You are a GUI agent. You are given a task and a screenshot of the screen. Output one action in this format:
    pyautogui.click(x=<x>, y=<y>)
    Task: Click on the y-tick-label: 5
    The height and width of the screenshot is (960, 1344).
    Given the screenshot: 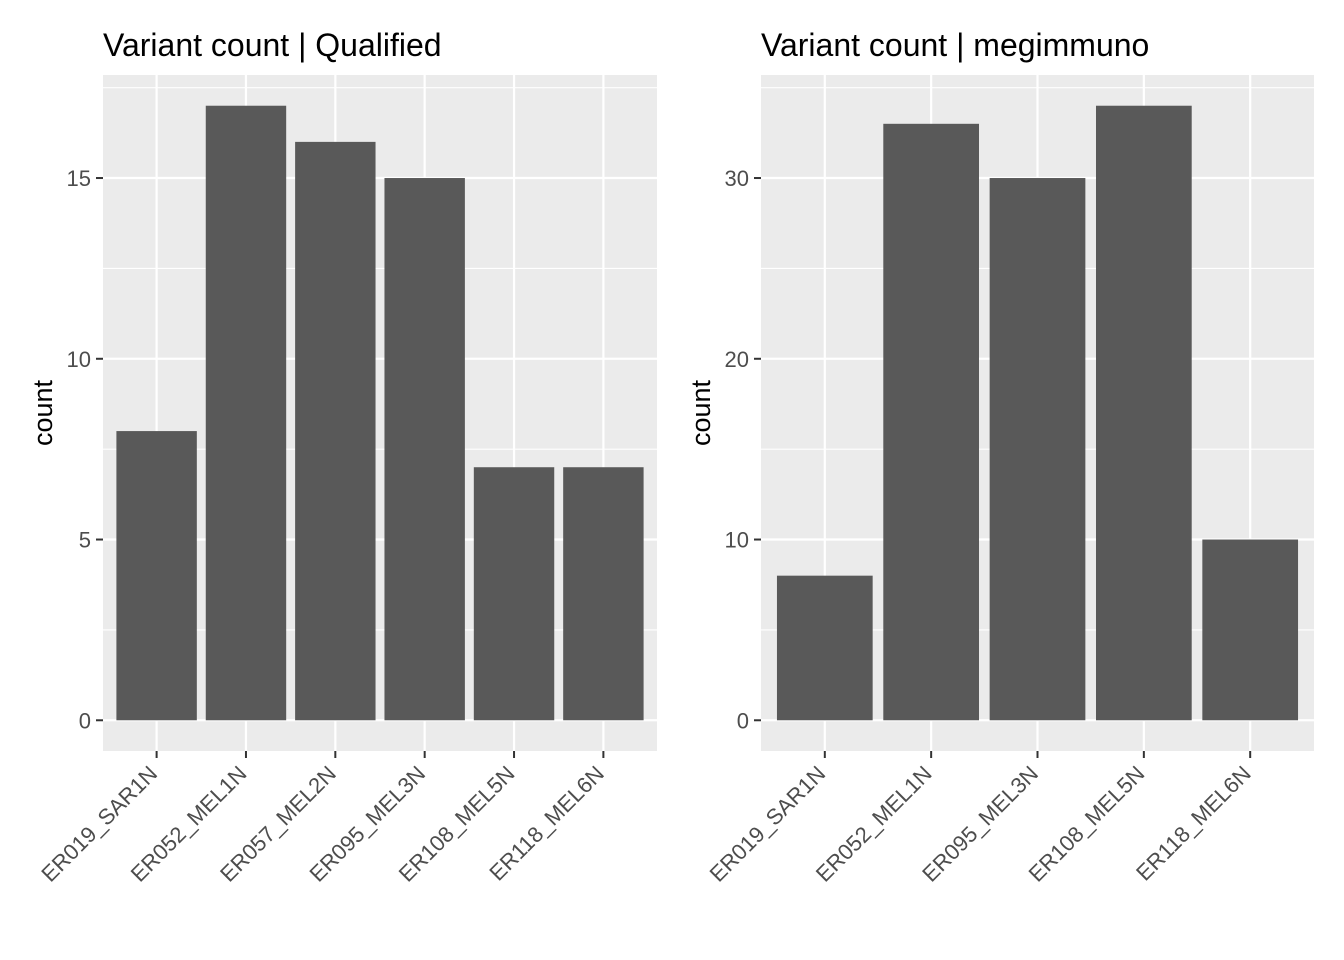 What is the action you would take?
    pyautogui.click(x=85, y=540)
    